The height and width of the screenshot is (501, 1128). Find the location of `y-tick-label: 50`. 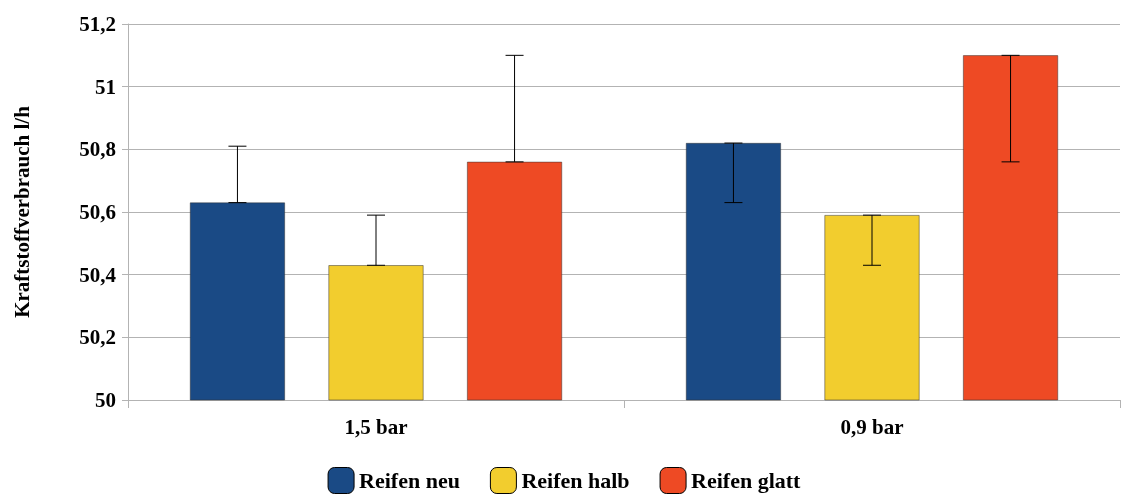

y-tick-label: 50 is located at coordinates (105, 400).